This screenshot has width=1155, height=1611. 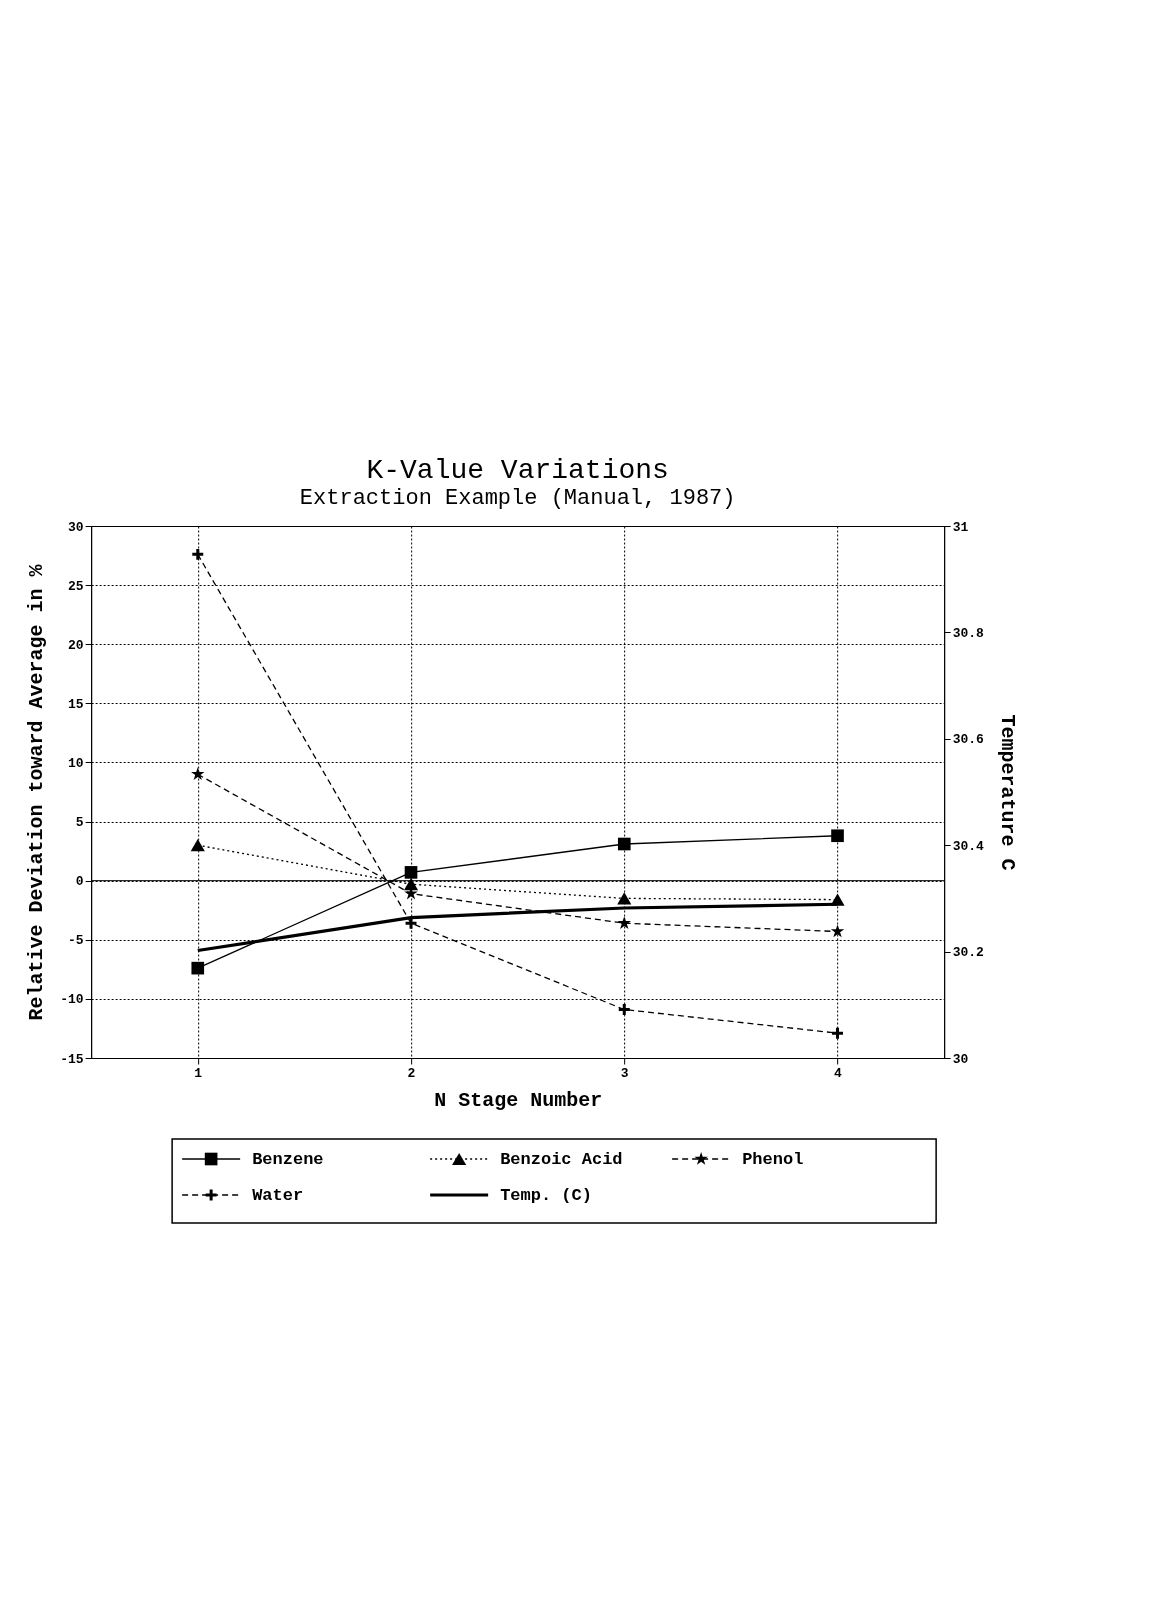 I want to click on y-tick-label: 5, so click(x=79, y=823).